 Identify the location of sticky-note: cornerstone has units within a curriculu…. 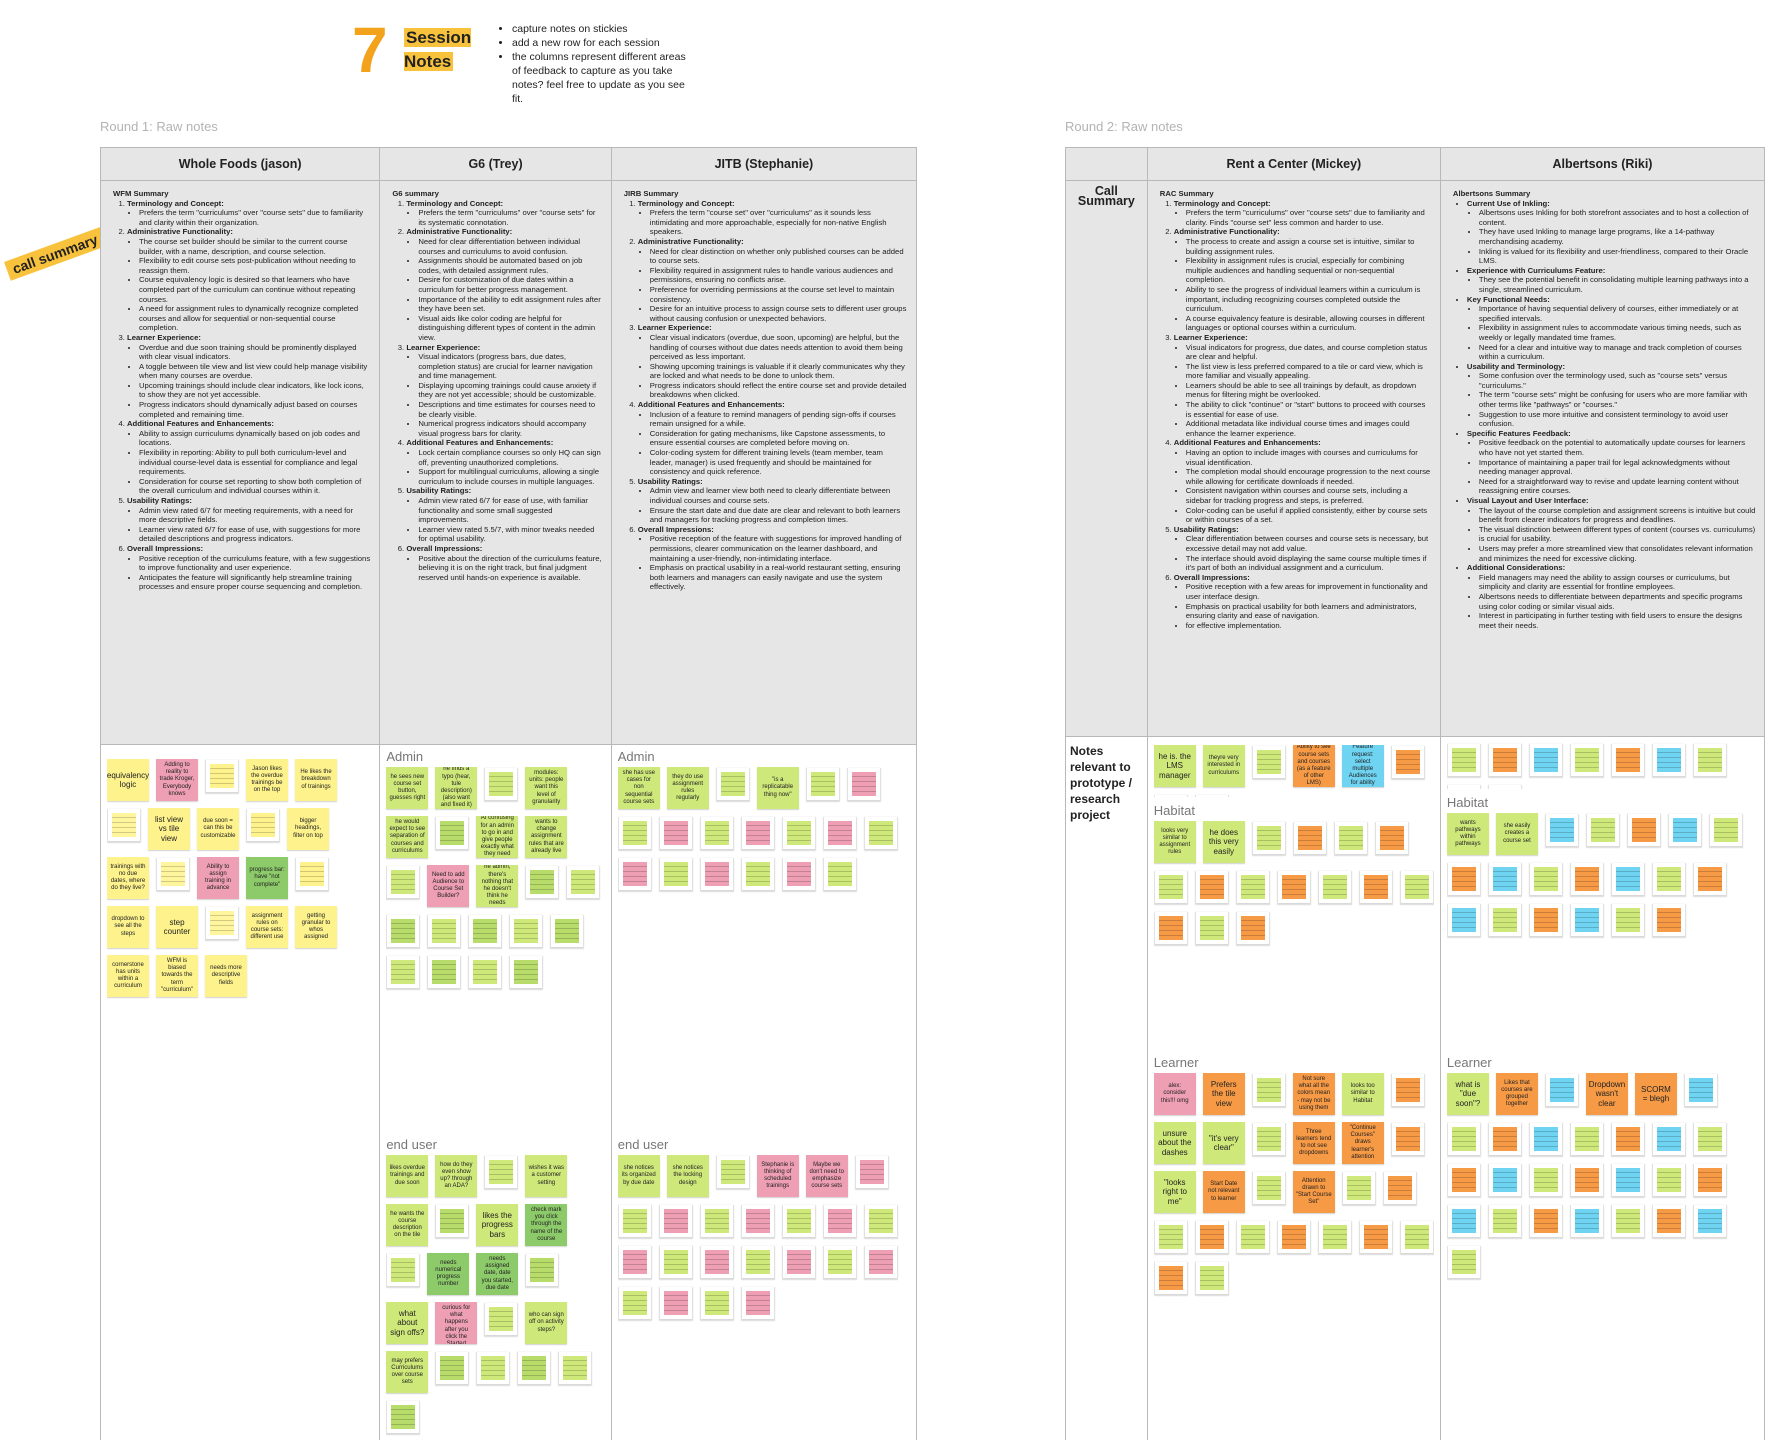
(128, 976).